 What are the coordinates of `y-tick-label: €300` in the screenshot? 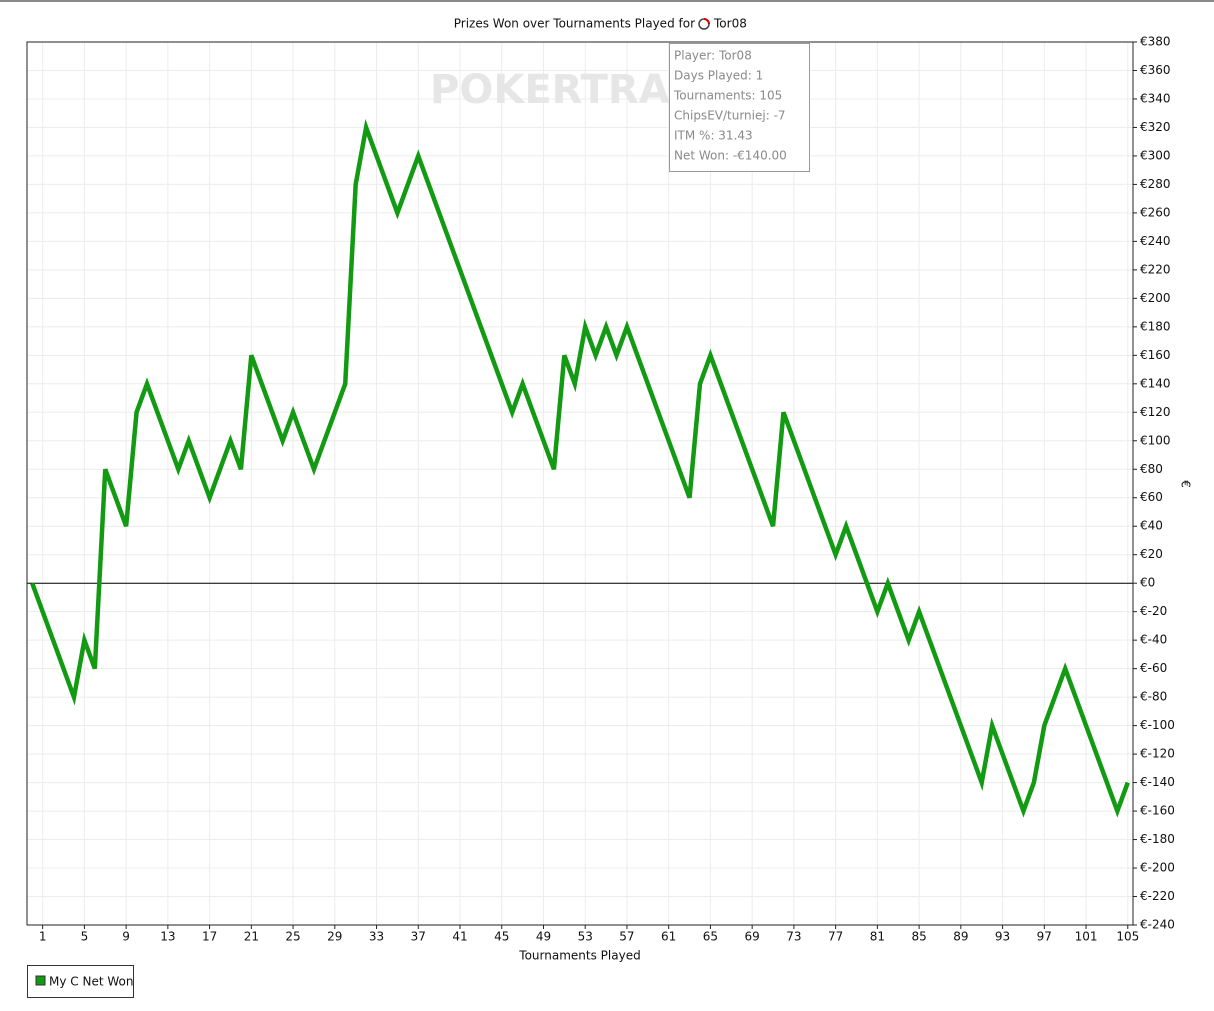 It's located at (1155, 155).